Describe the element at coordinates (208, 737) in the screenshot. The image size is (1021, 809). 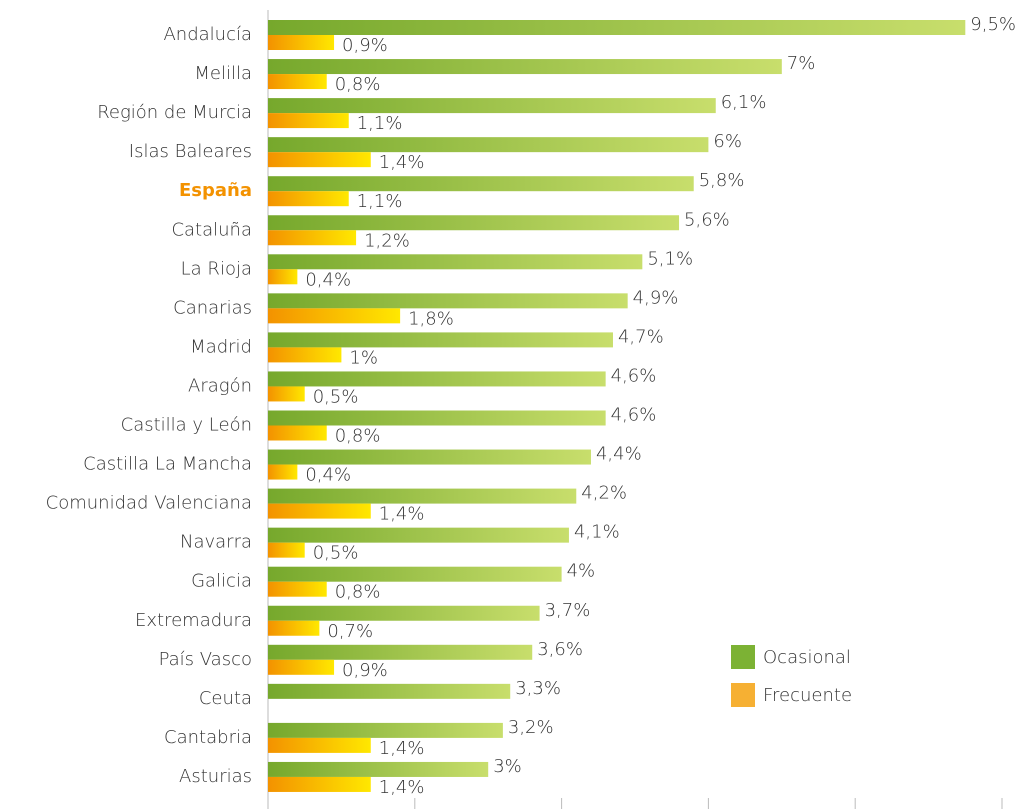
I see `category-label: Cantabria` at that location.